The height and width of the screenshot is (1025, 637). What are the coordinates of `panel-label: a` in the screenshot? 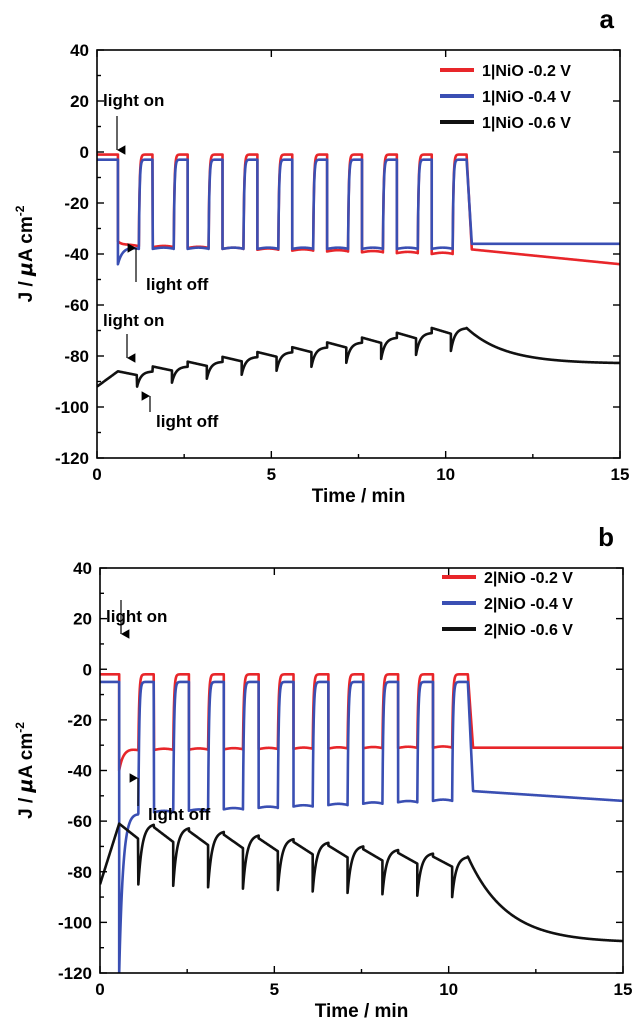 It's located at (607, 19).